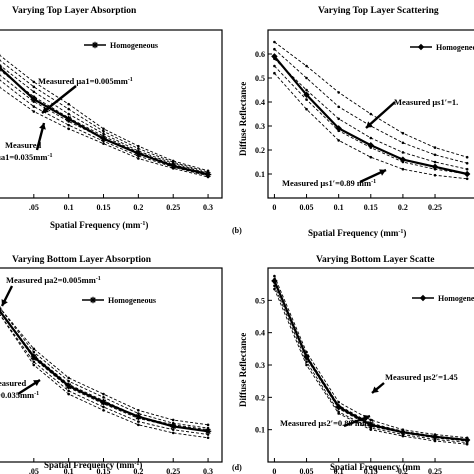 This screenshot has height=474, width=474. What do you see at coordinates (260, 397) in the screenshot?
I see `y-tick-label: 0.2` at bounding box center [260, 397].